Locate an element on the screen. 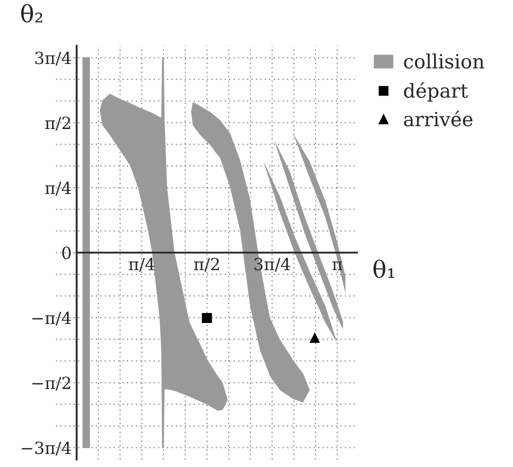  y-tick-label: −π/2 is located at coordinates (51, 383).